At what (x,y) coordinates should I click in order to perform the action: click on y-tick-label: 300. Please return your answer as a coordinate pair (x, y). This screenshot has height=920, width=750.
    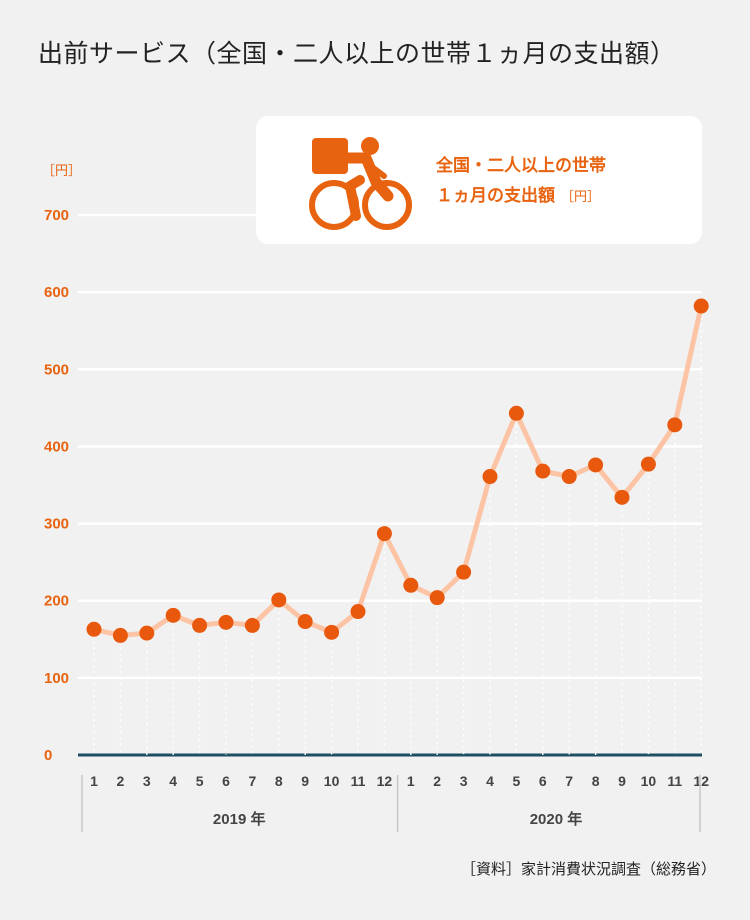
    Looking at the image, I should click on (56, 524).